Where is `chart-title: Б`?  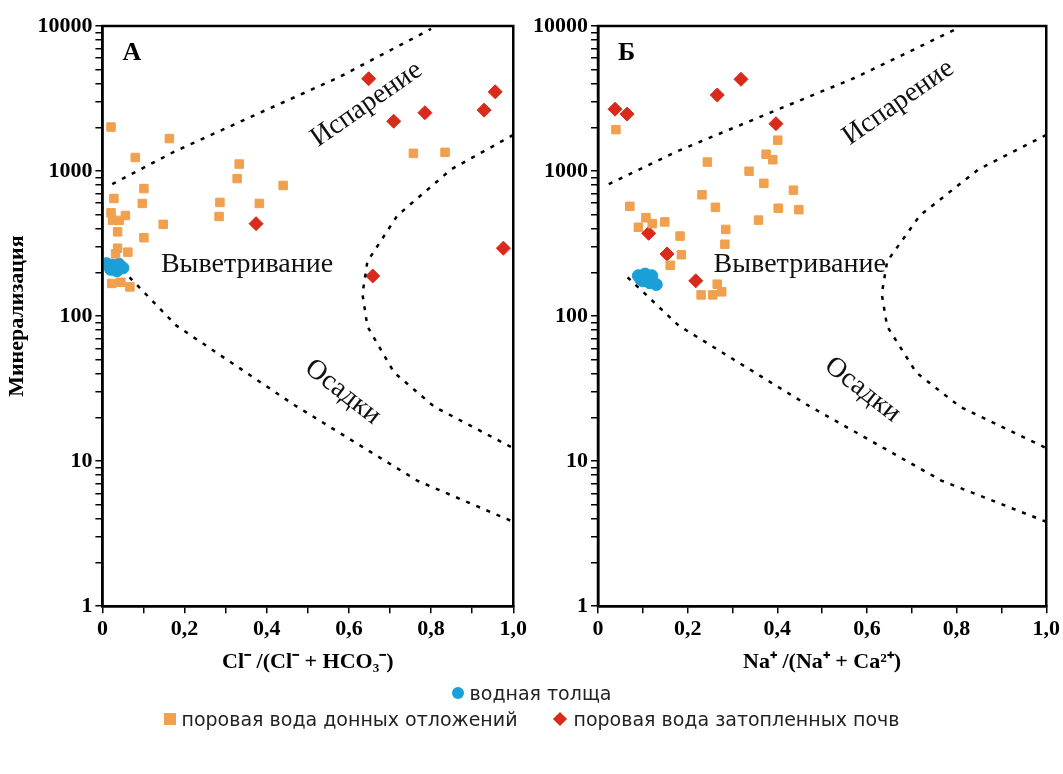
chart-title: Б is located at coordinates (627, 51).